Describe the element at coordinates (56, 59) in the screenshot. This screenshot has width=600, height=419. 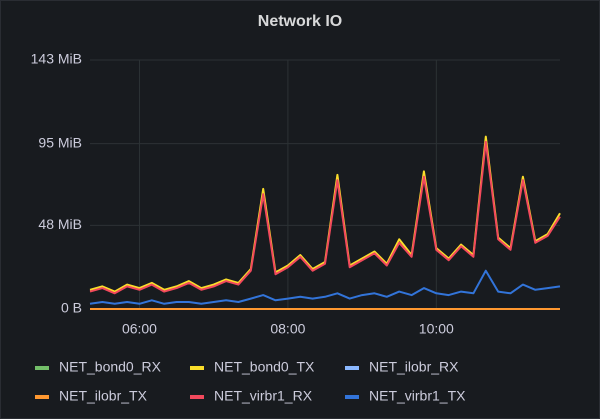
I see `y-tick-label: 143 MiB` at that location.